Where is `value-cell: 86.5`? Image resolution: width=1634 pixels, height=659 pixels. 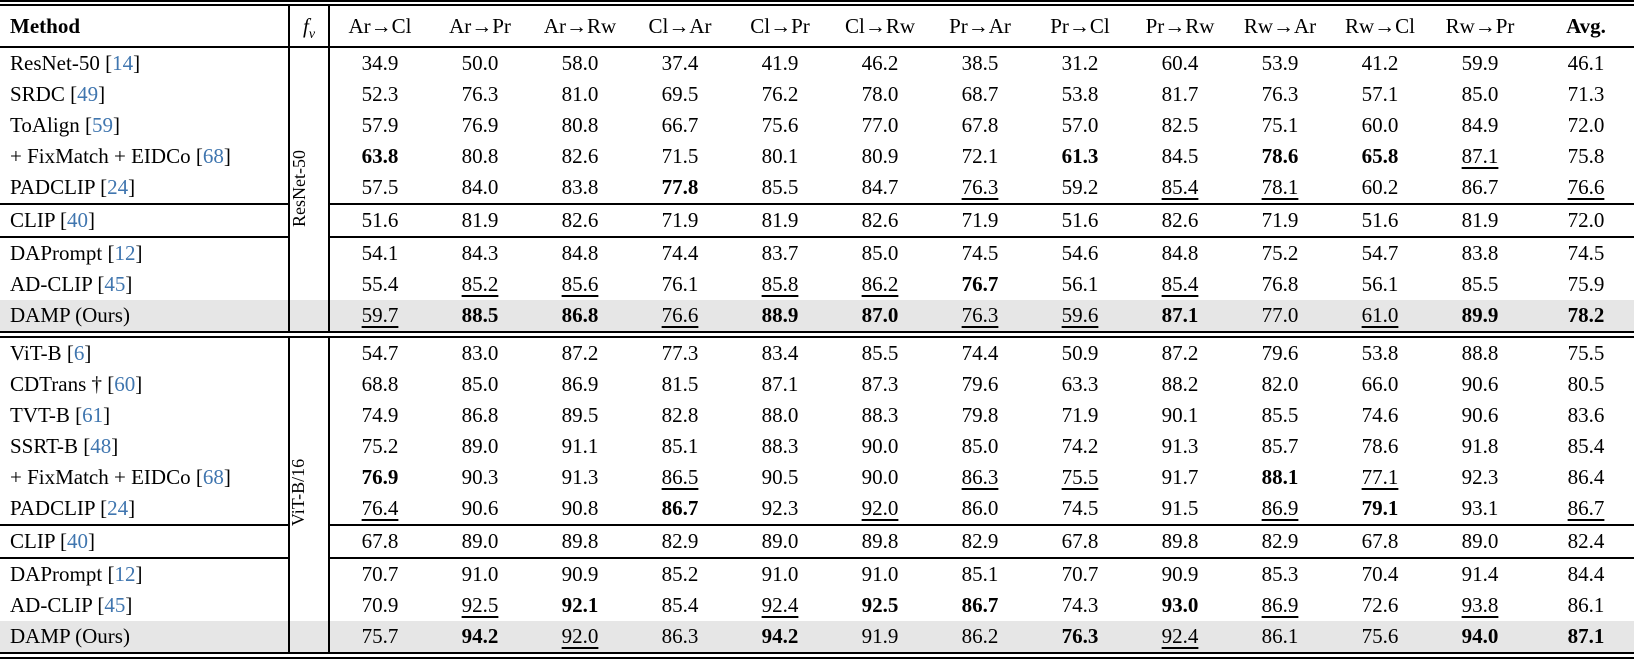 value-cell: 86.5 is located at coordinates (680, 477).